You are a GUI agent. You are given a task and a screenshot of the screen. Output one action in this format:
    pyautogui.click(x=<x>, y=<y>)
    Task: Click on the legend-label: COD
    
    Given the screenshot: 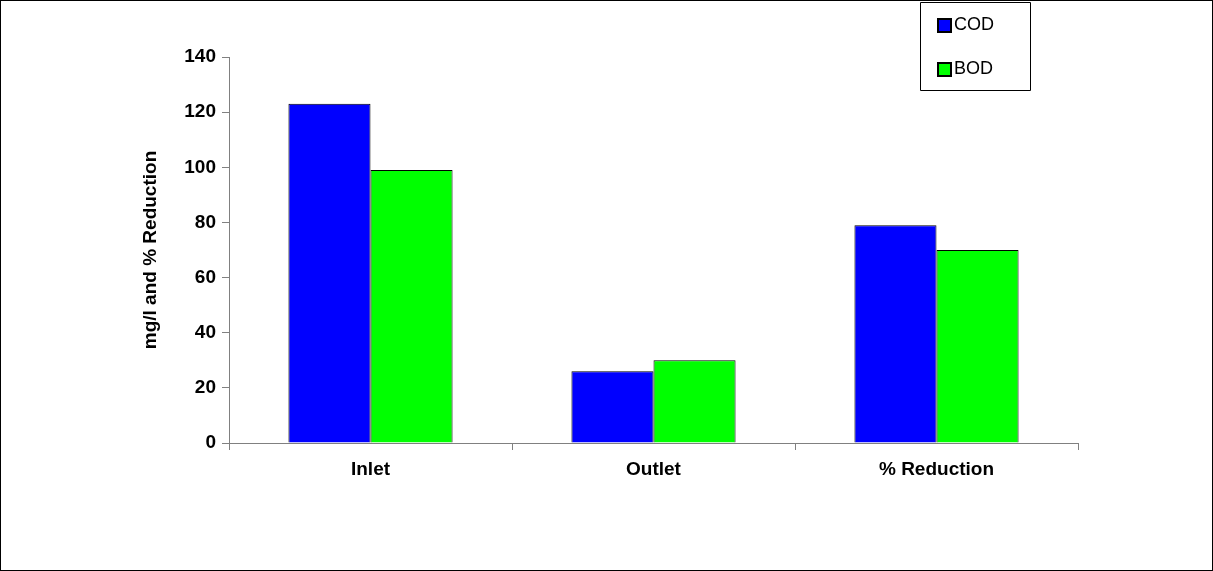 What is the action you would take?
    pyautogui.click(x=974, y=23)
    